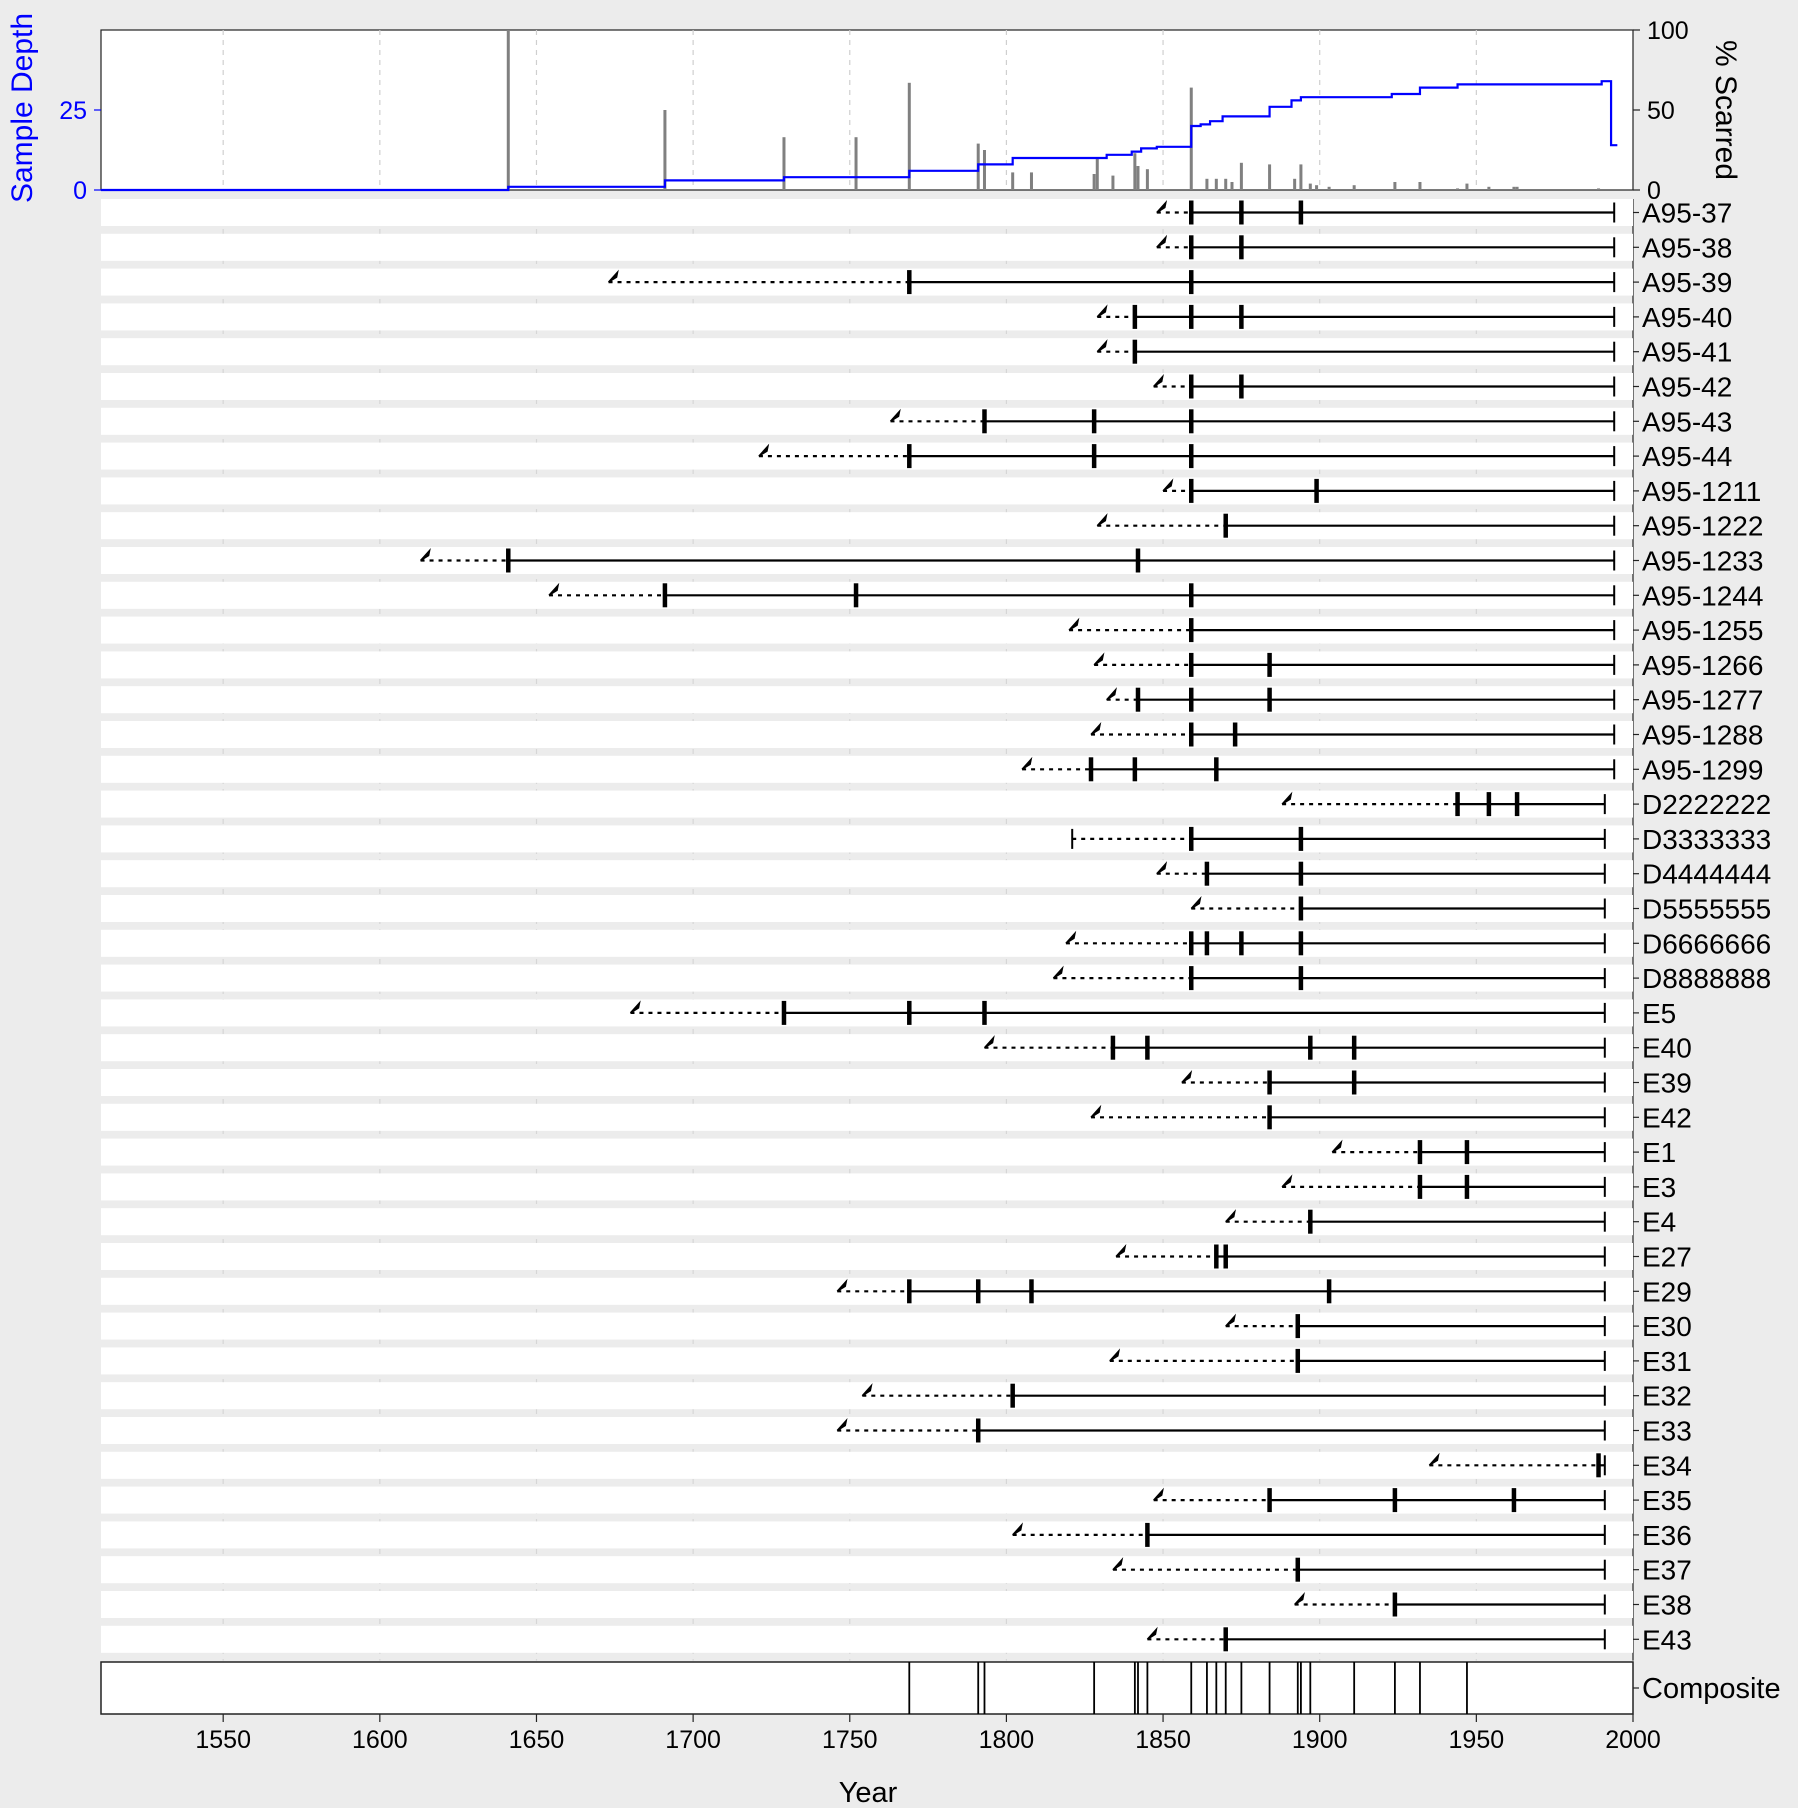 This screenshot has height=1808, width=1798. Describe the element at coordinates (1706, 978) in the screenshot. I see `series-label: D8888888` at that location.